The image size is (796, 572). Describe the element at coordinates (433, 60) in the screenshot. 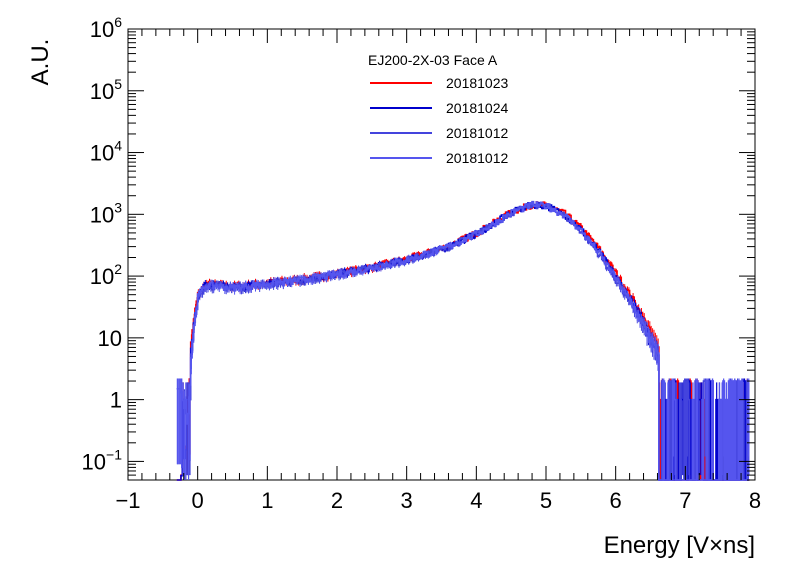

I see `legend-header: EJ200-2X-03 Face A` at that location.